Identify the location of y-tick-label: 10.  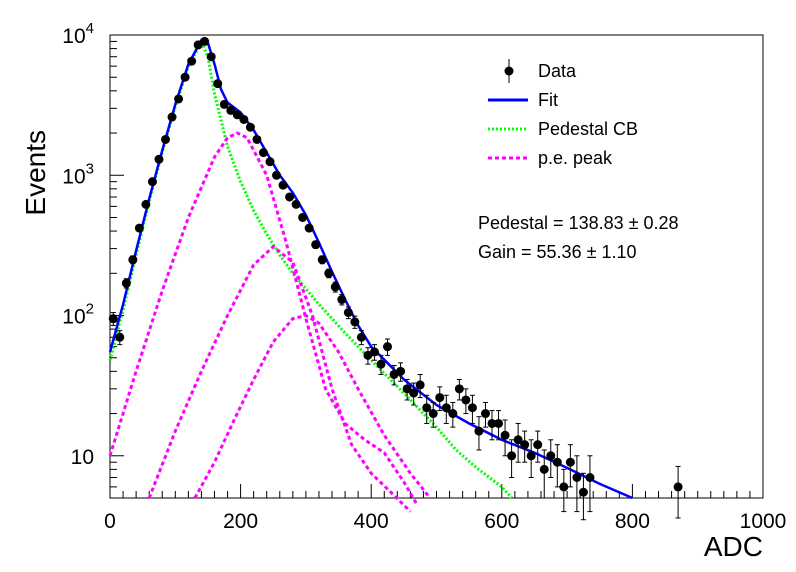
(82, 457).